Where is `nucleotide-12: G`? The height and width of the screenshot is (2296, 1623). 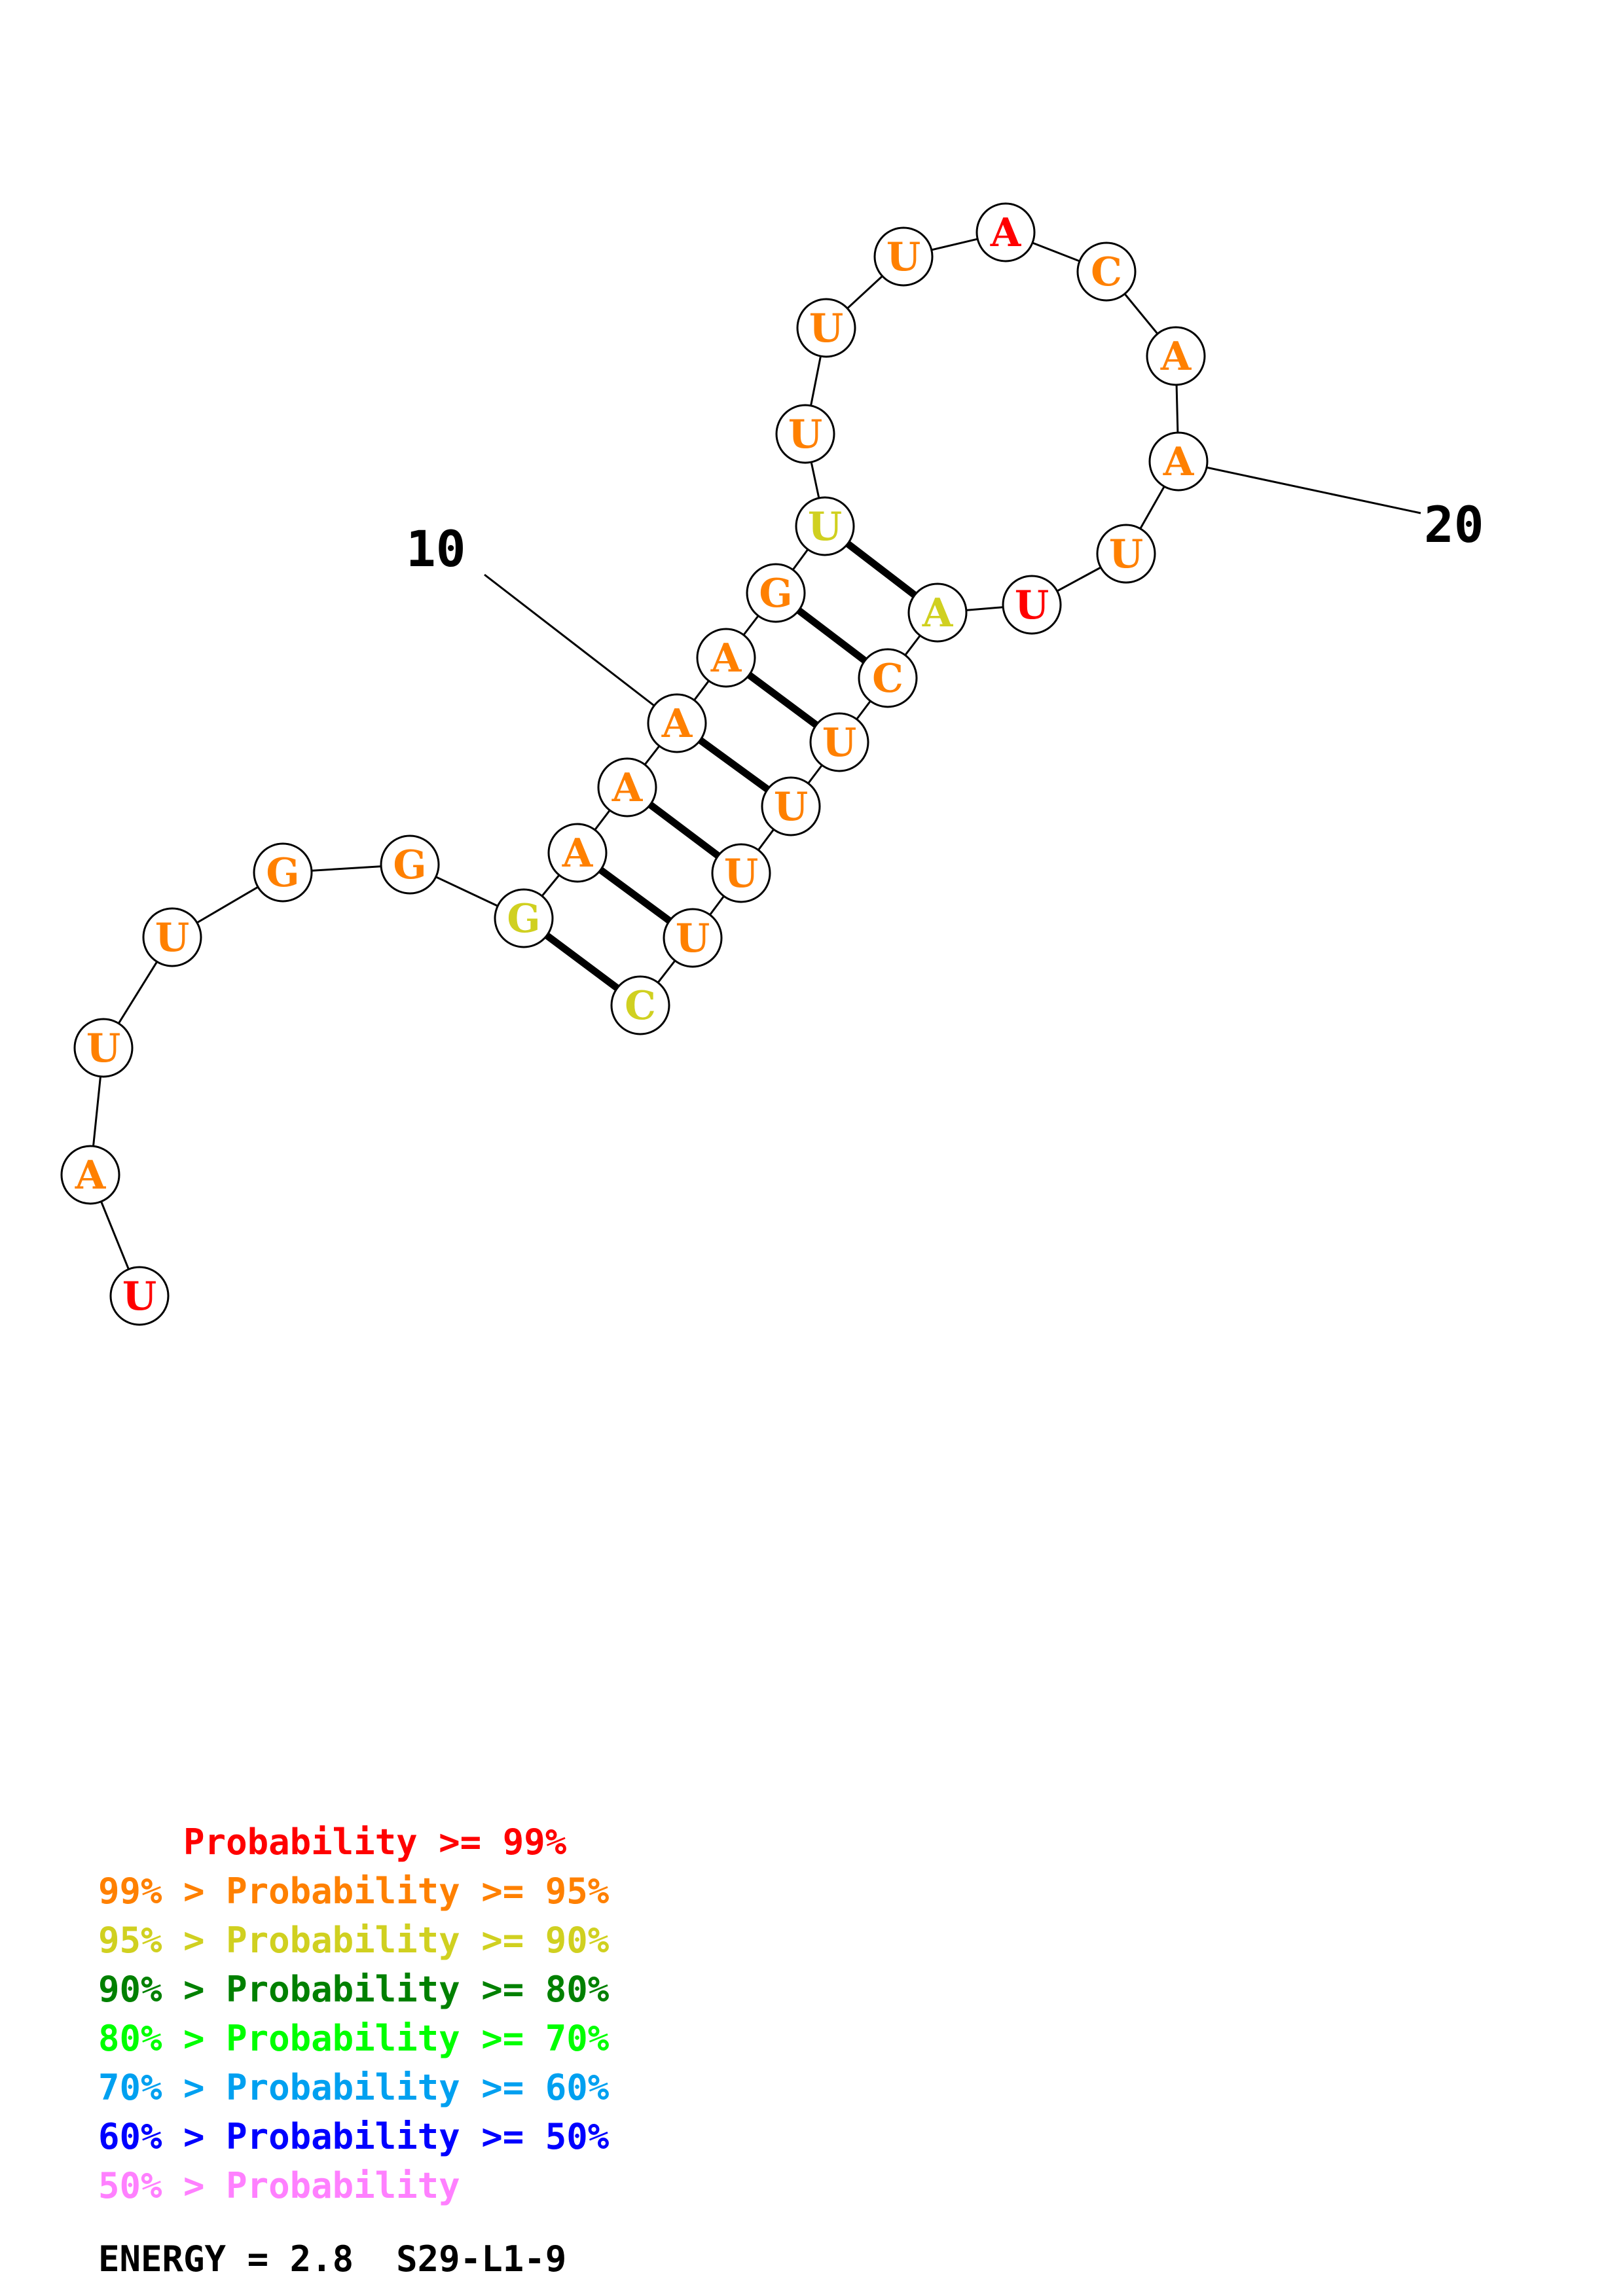
nucleotide-12: G is located at coordinates (776, 593).